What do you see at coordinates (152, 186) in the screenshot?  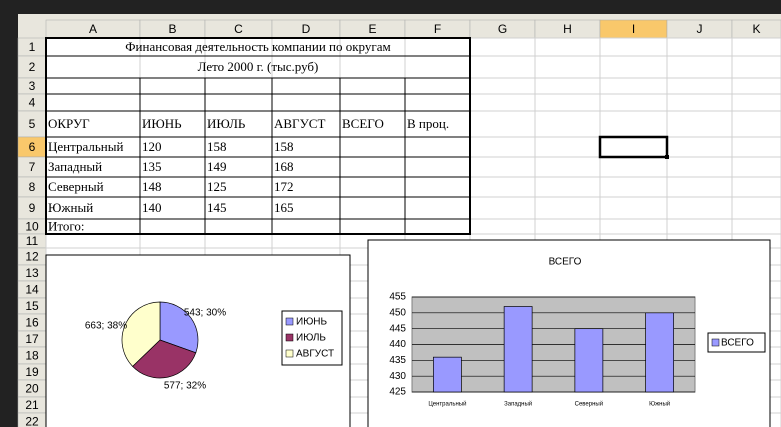 I see `cell: 148` at bounding box center [152, 186].